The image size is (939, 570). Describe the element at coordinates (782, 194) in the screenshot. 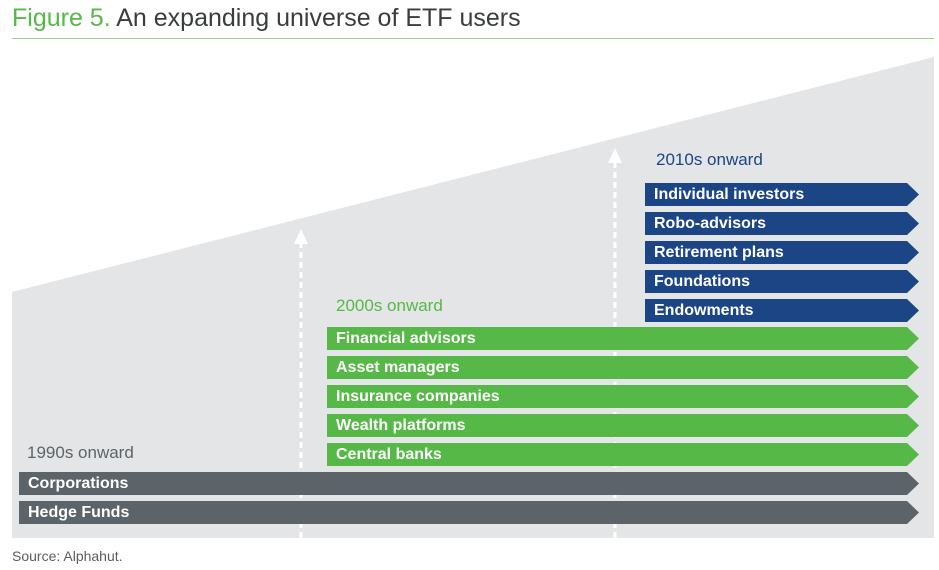

I see `user-bar-individual-investors: Individual investors` at that location.